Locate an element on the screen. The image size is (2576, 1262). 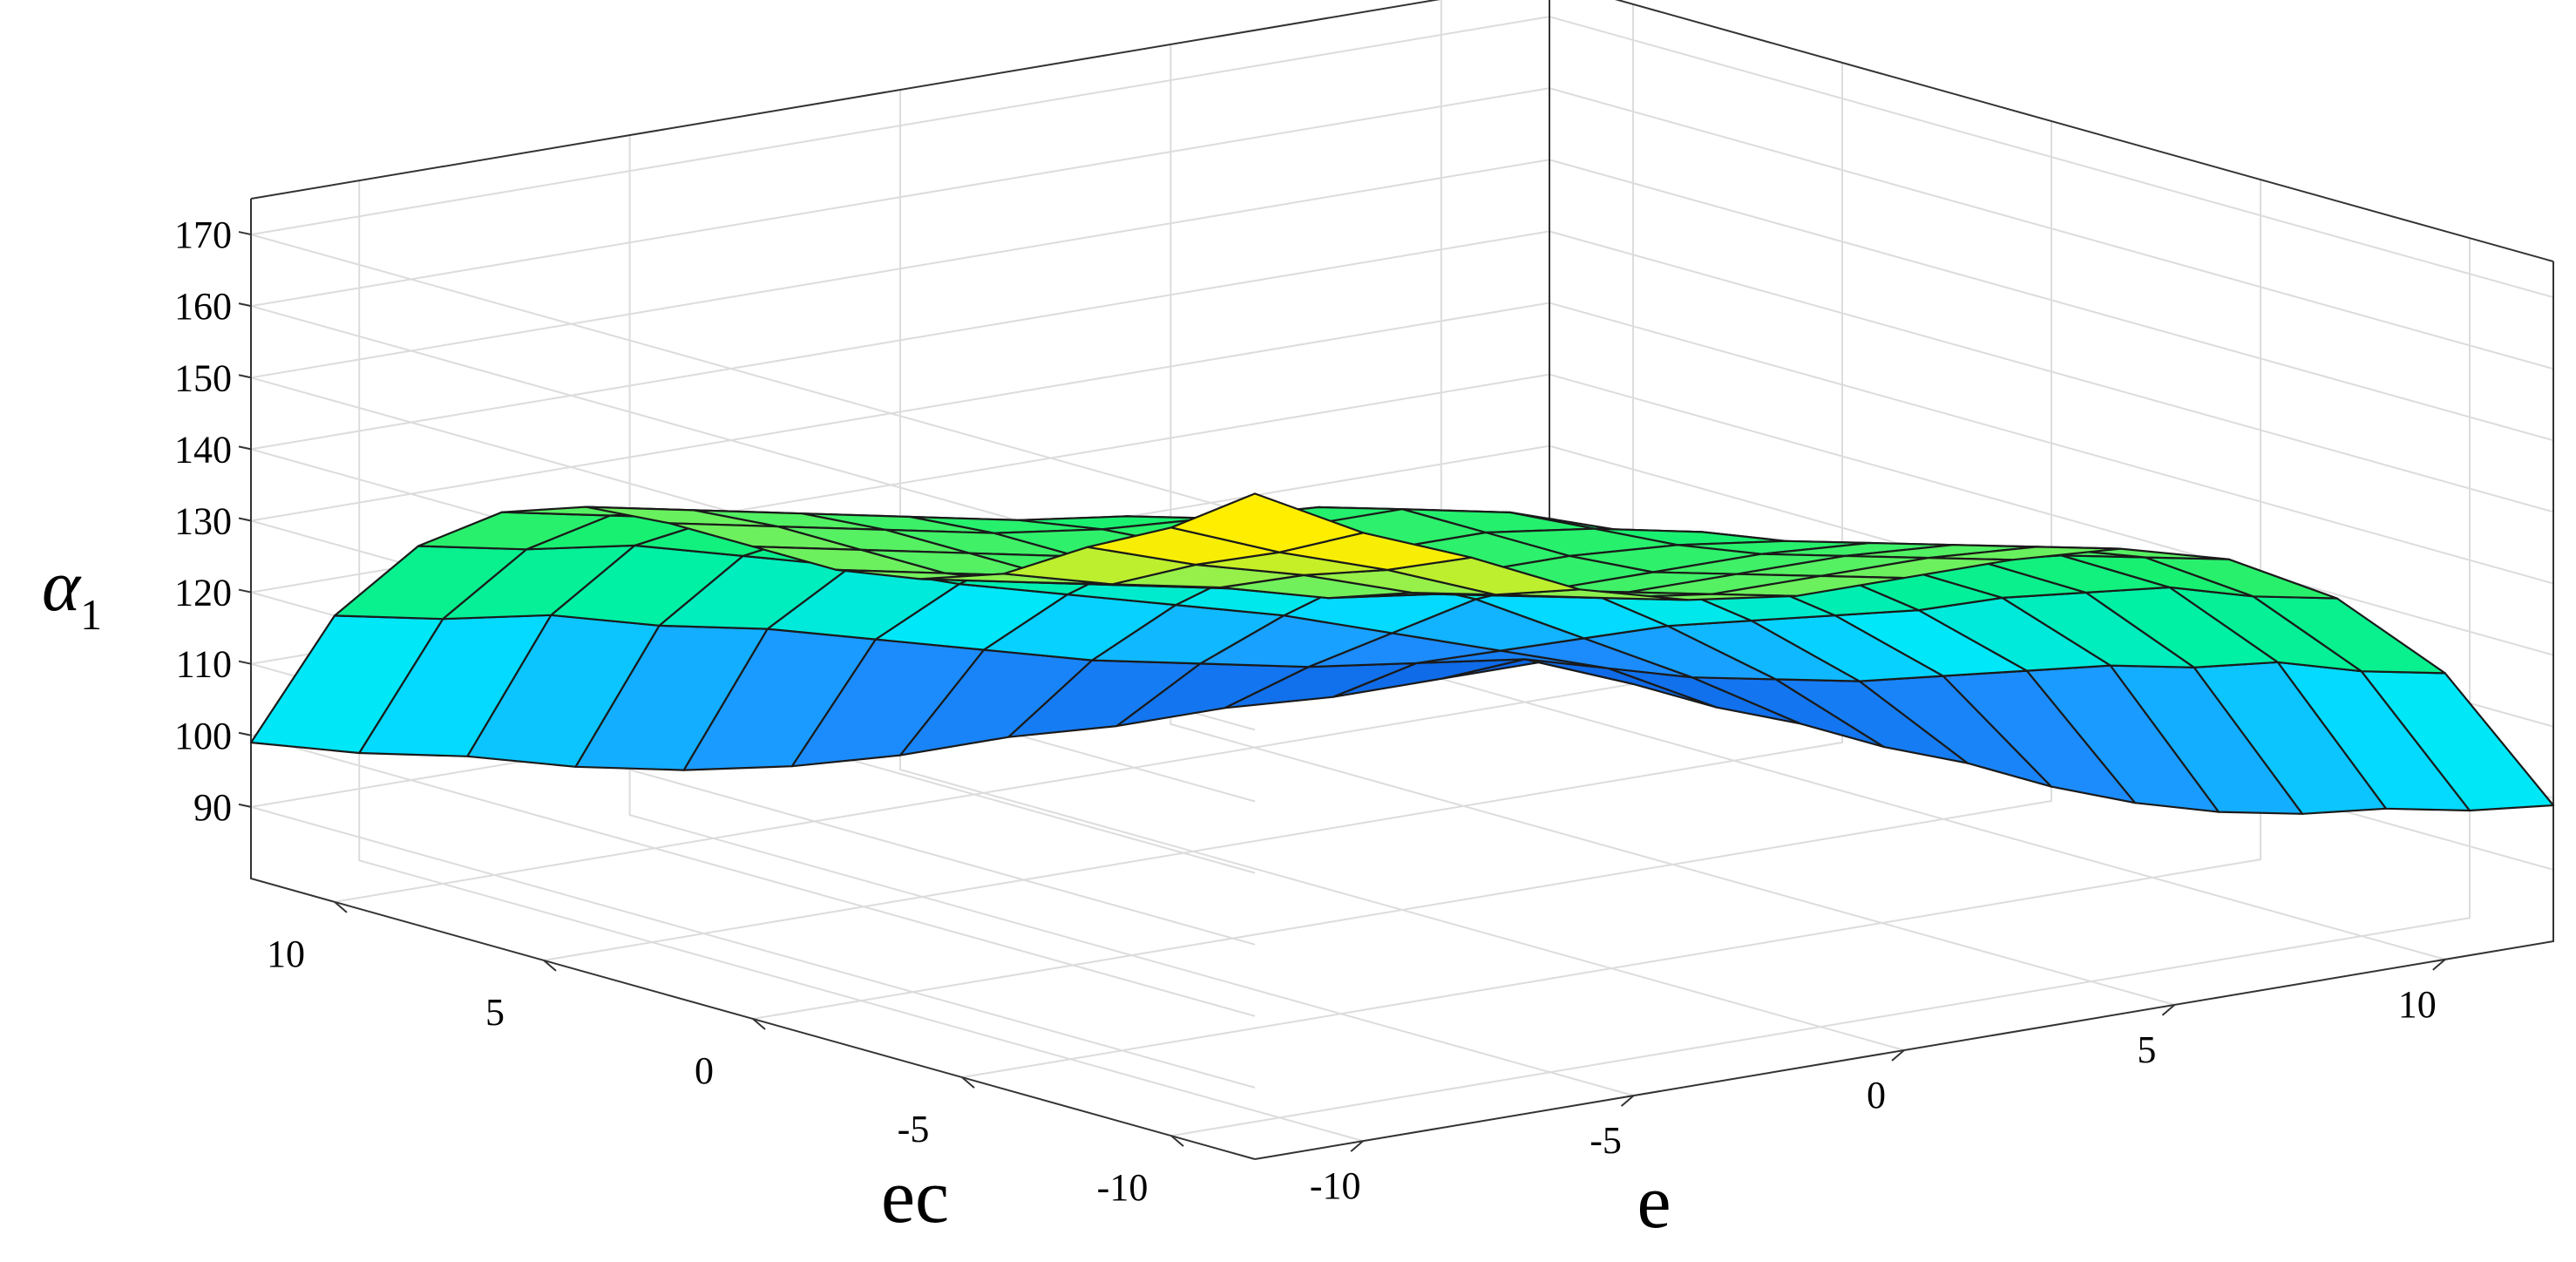
x-axis-label: e is located at coordinates (1654, 1202).